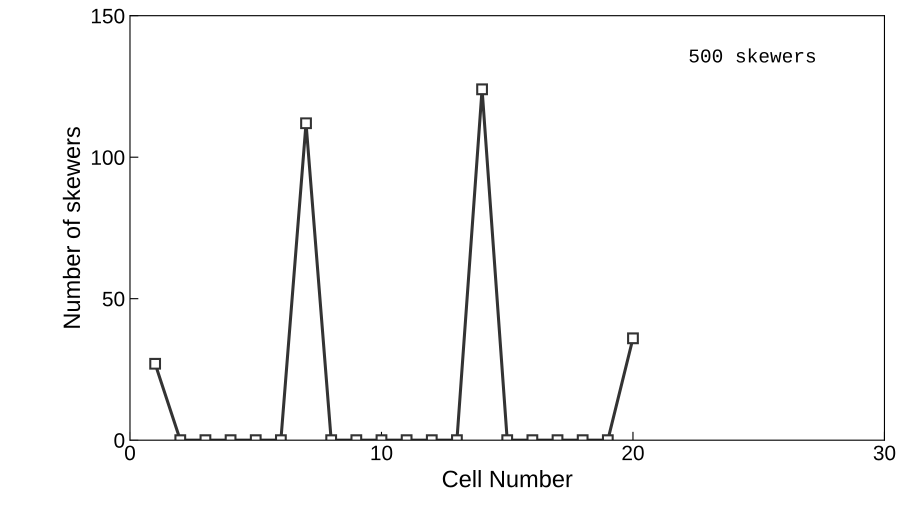 The image size is (909, 524). I want to click on x-axis-title: Cell Number, so click(507, 479).